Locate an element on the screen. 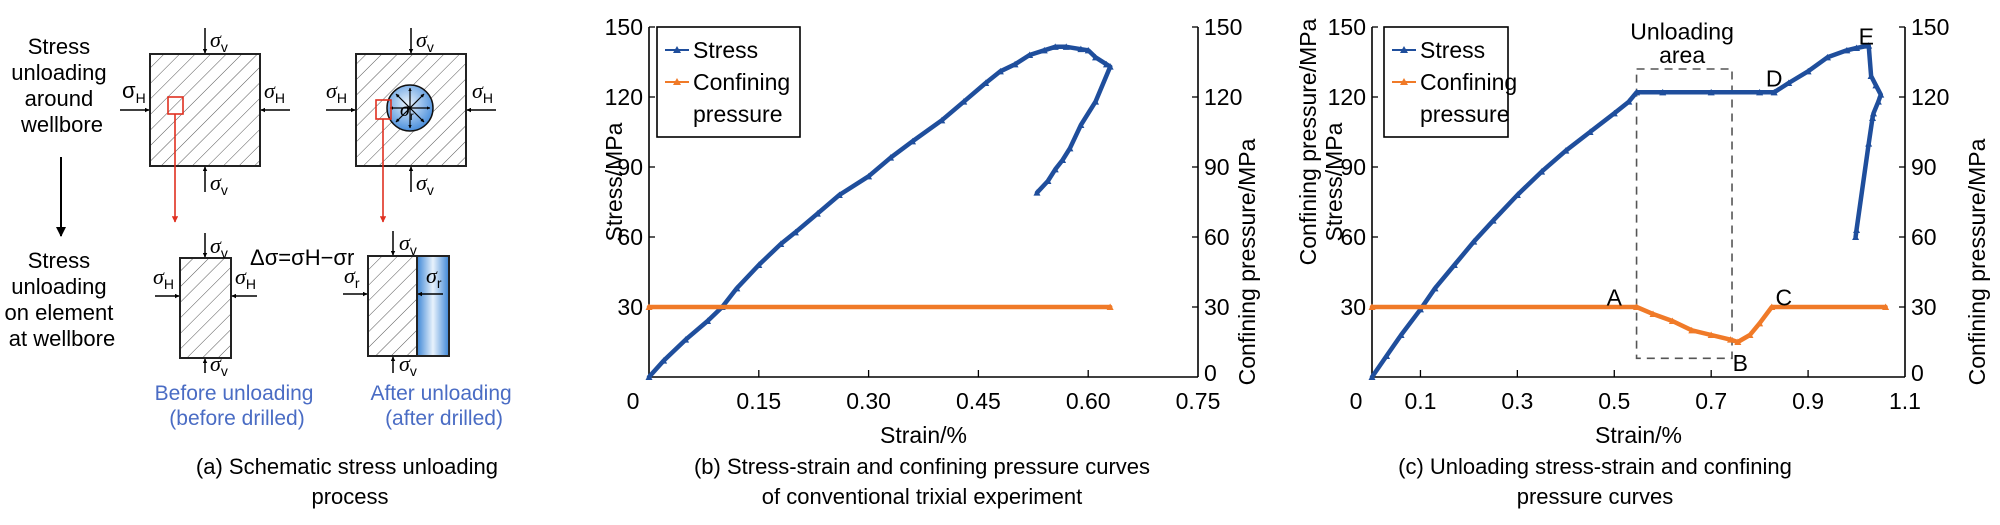 The height and width of the screenshot is (525, 2000). x-tick-label: 1.1 is located at coordinates (1905, 401).